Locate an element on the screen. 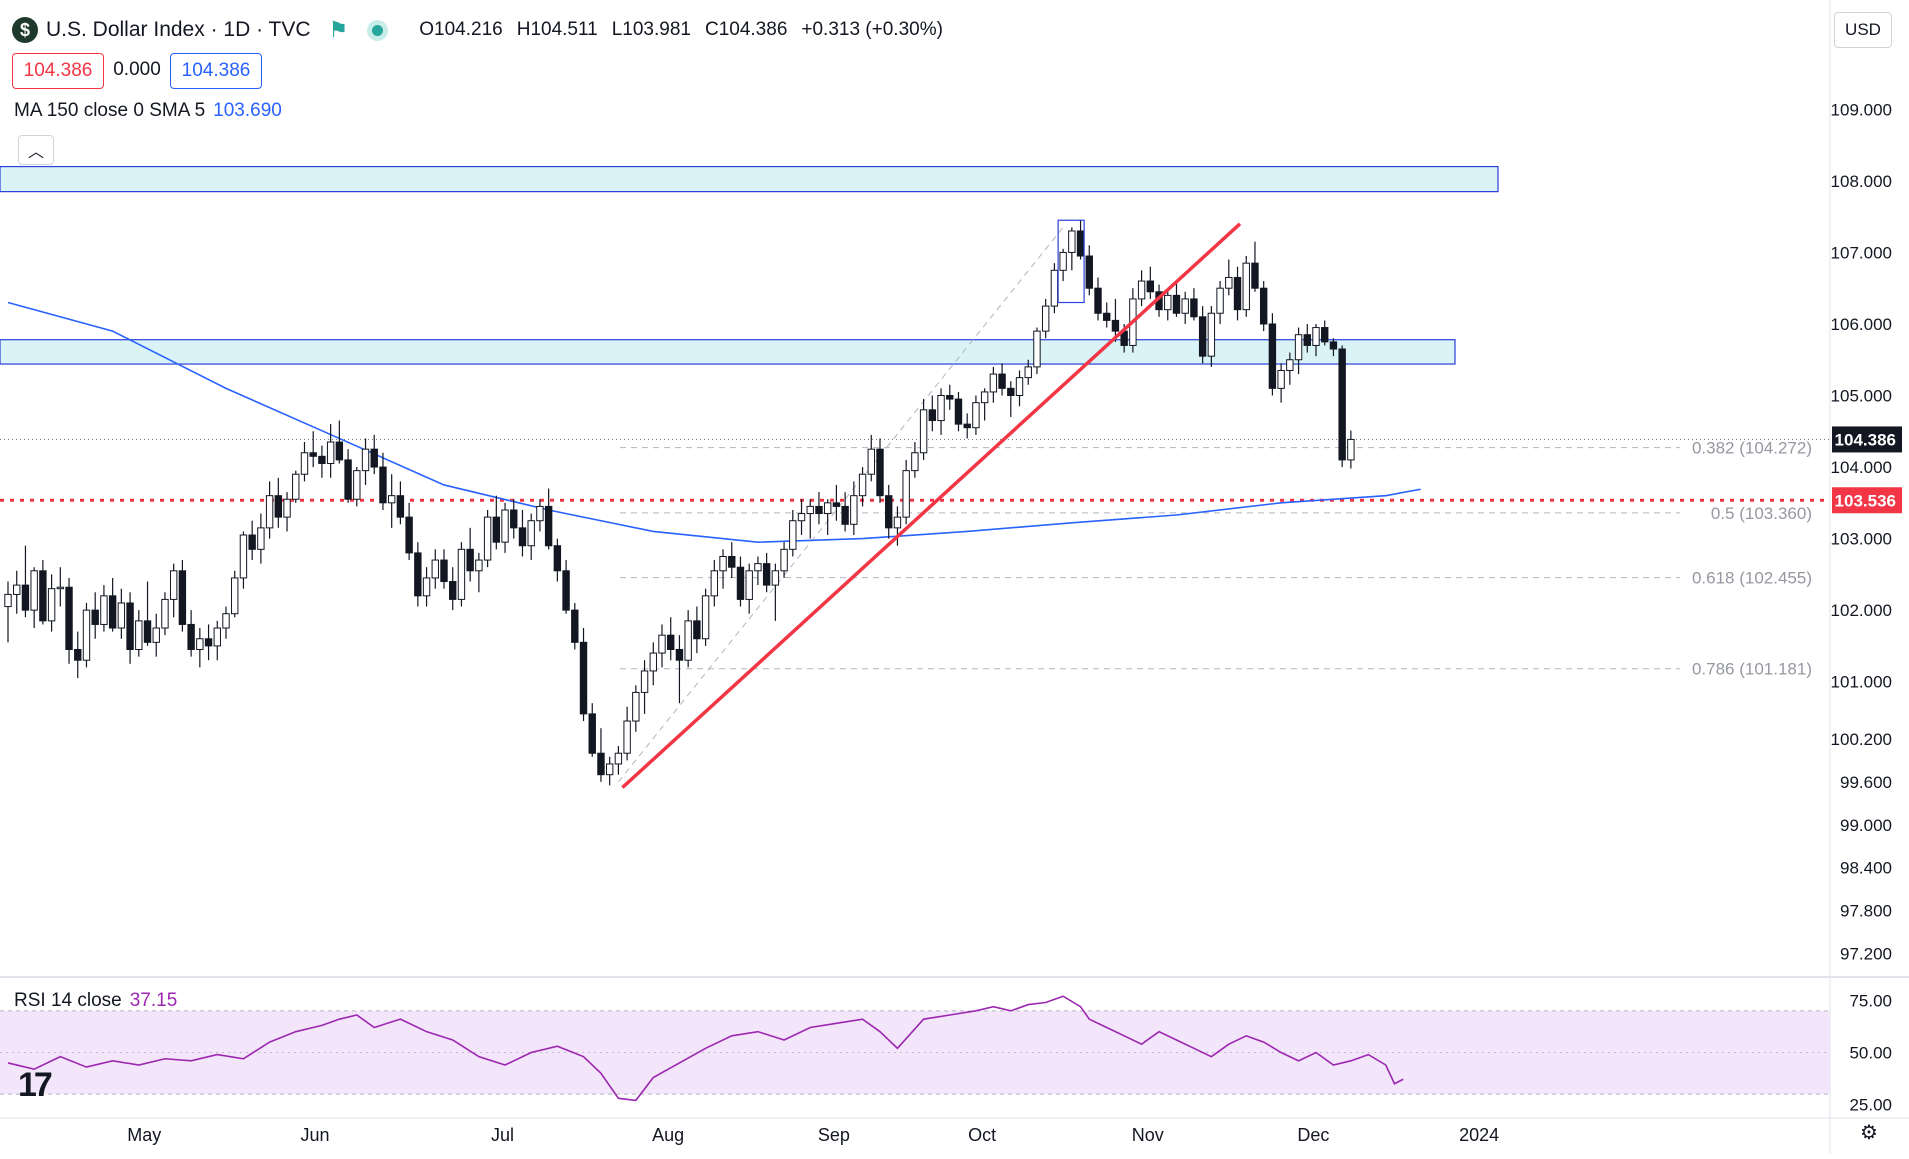  ask-price-box: 104.386 is located at coordinates (216, 71).